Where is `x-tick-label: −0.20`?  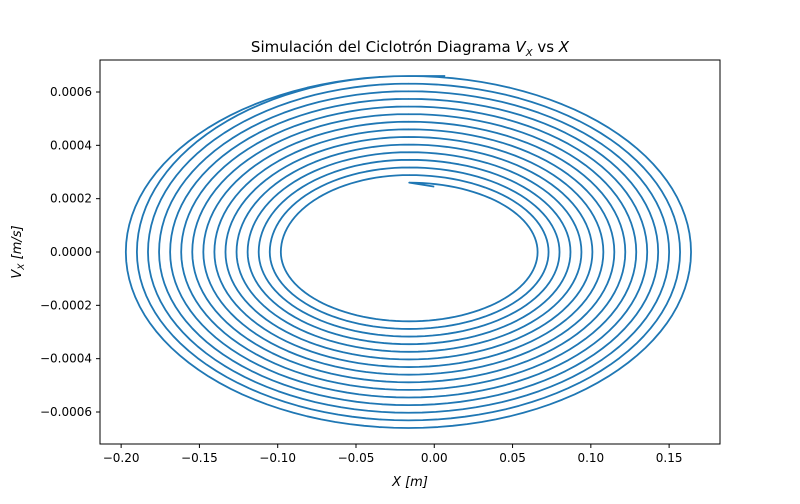 x-tick-label: −0.20 is located at coordinates (121, 458).